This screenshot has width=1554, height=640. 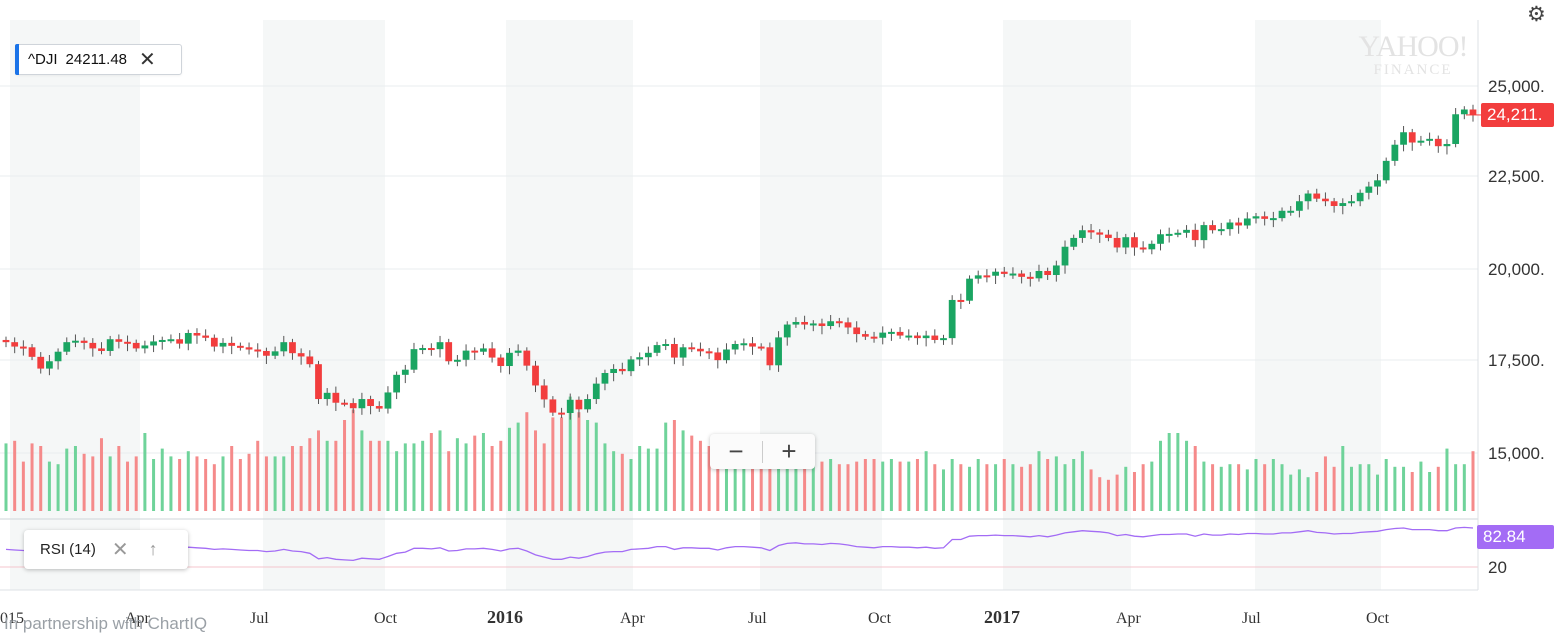 What do you see at coordinates (1515, 537) in the screenshot?
I see `rsi-current-value-tag: 82.84` at bounding box center [1515, 537].